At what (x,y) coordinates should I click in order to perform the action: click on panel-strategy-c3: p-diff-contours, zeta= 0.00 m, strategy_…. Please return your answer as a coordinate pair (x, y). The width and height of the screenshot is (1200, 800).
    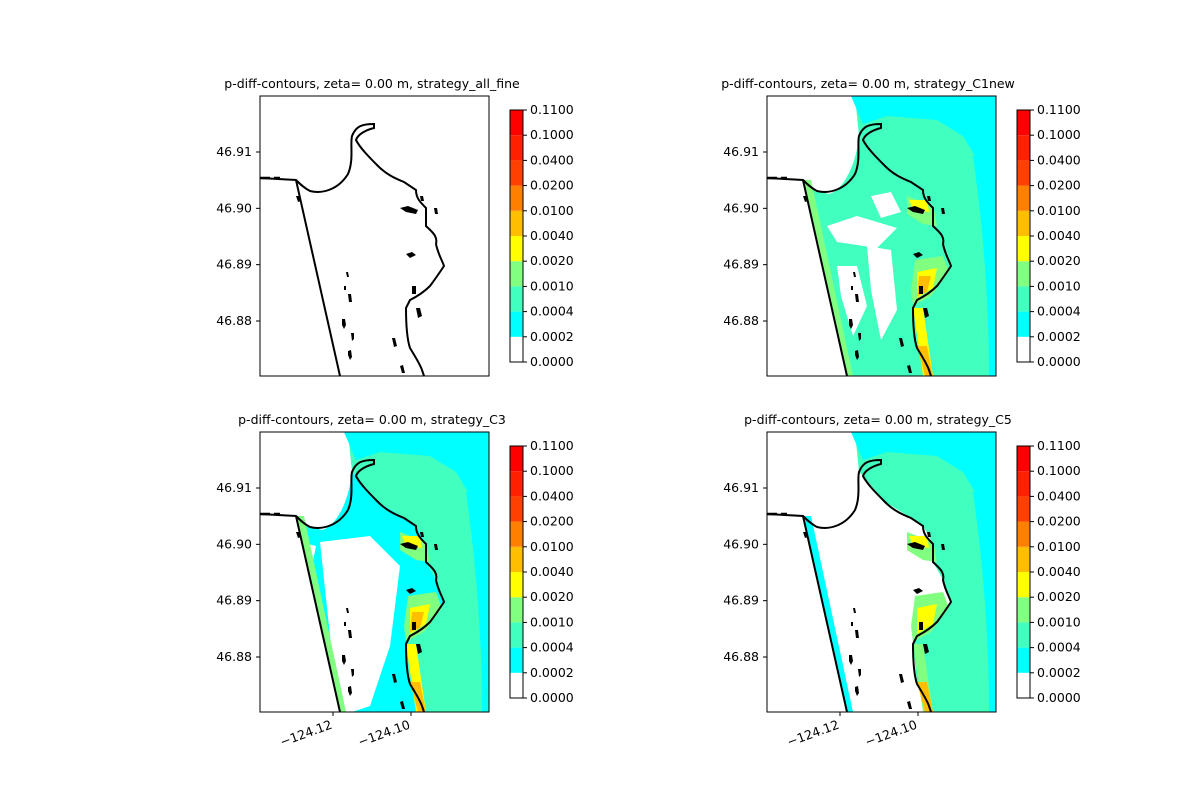
    Looking at the image, I should click on (395, 580).